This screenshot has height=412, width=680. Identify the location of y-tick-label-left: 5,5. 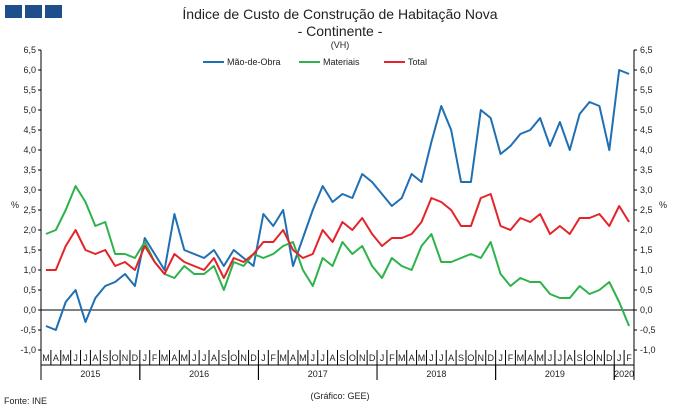
(29, 90).